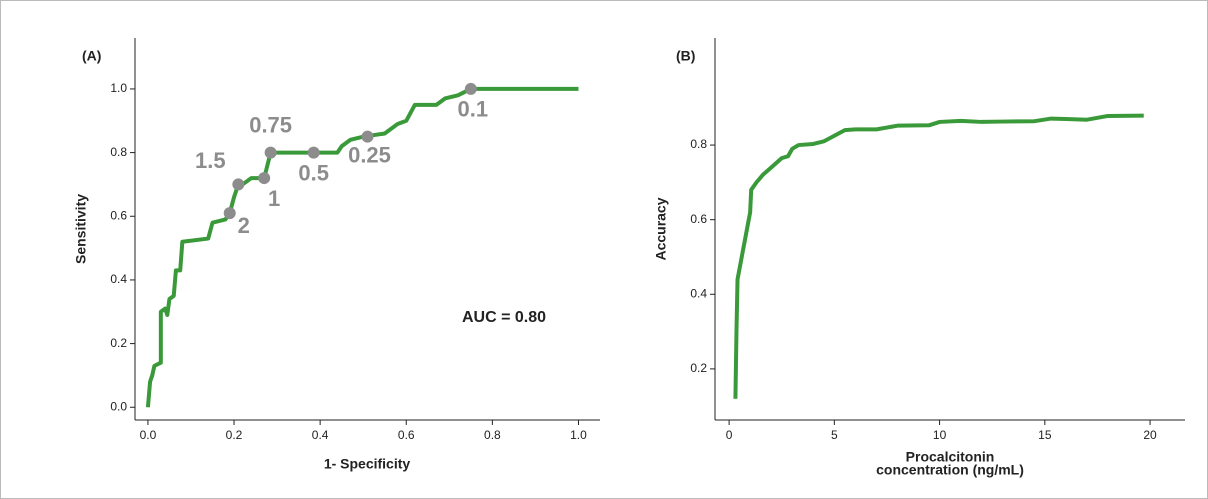 The width and height of the screenshot is (1208, 499). I want to click on x-tick-label: 0.8, so click(492, 435).